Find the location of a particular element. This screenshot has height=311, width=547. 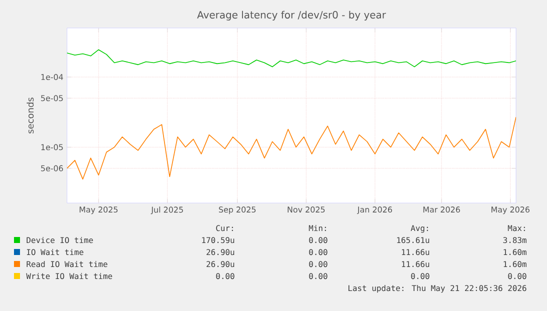

y-axis-title: seconds is located at coordinates (30, 116).